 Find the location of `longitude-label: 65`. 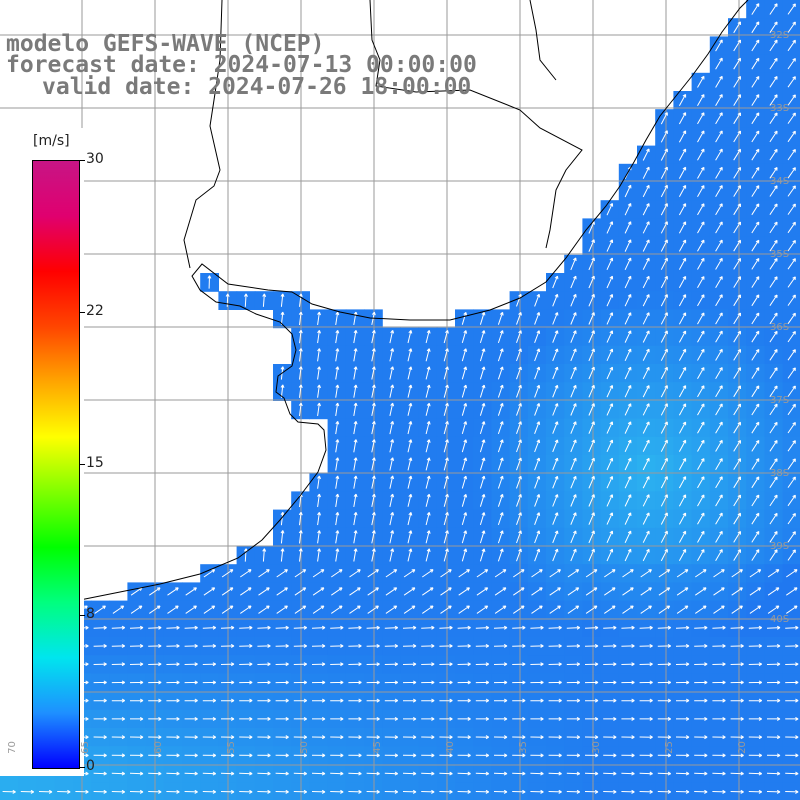

longitude-label: 65 is located at coordinates (85, 747).